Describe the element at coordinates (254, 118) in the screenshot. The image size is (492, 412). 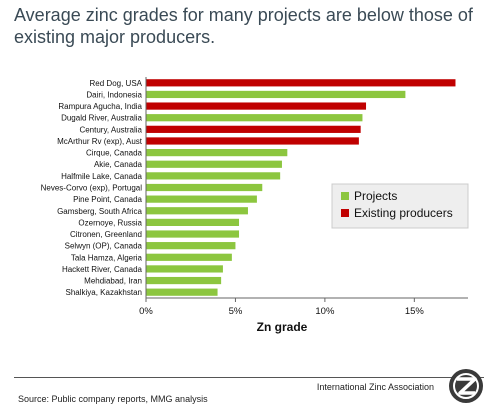
I see `bar-dugald-river-australia` at that location.